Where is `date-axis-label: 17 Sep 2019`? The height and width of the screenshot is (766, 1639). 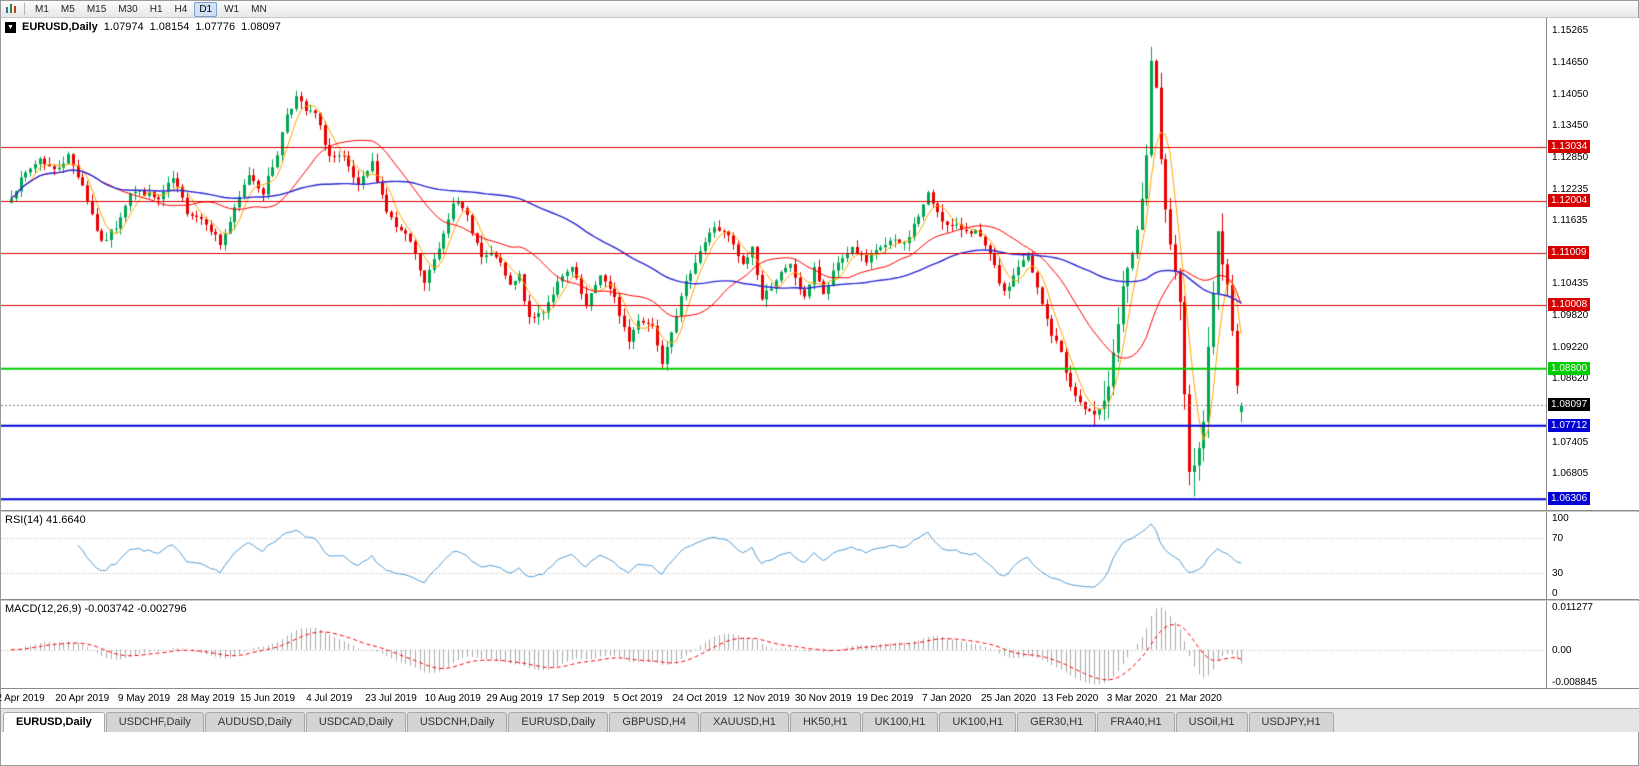 date-axis-label: 17 Sep 2019 is located at coordinates (576, 698).